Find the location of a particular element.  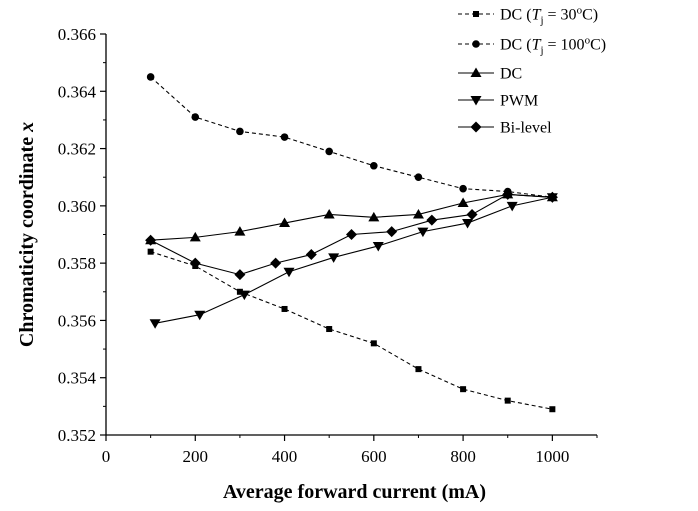

legend-entry: DC (Tj = 100oC) is located at coordinates (532, 46).